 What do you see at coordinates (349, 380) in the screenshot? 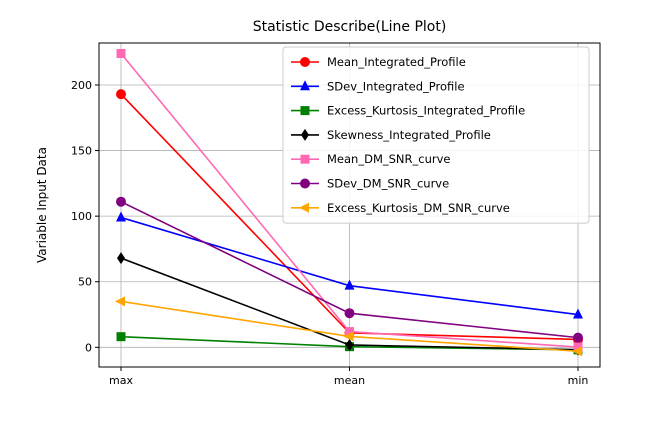
I see `x-tick-label: mean` at bounding box center [349, 380].